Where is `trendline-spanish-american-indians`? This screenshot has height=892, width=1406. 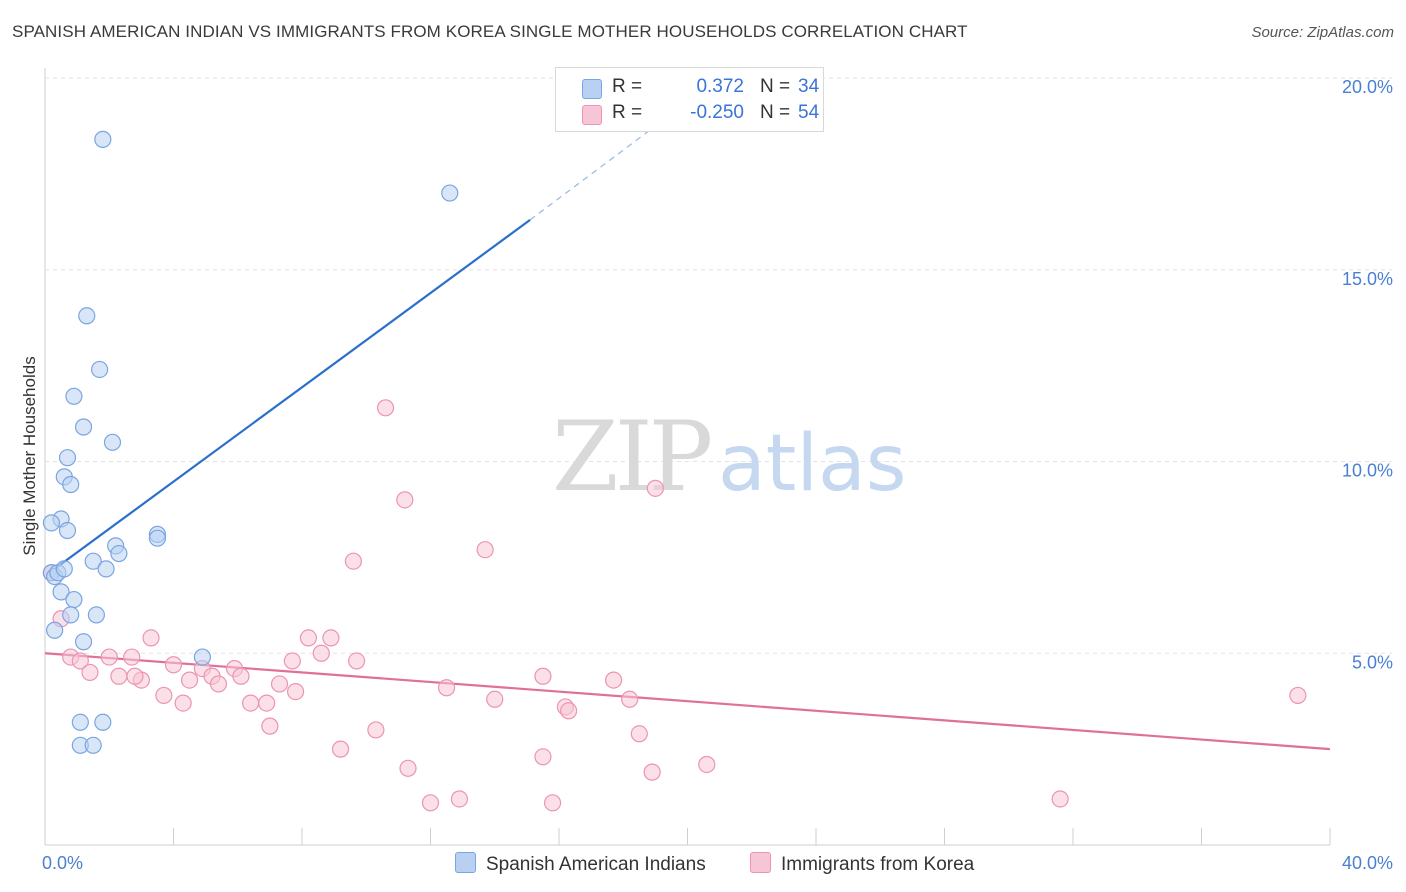 trendline-spanish-american-indians is located at coordinates (292, 394).